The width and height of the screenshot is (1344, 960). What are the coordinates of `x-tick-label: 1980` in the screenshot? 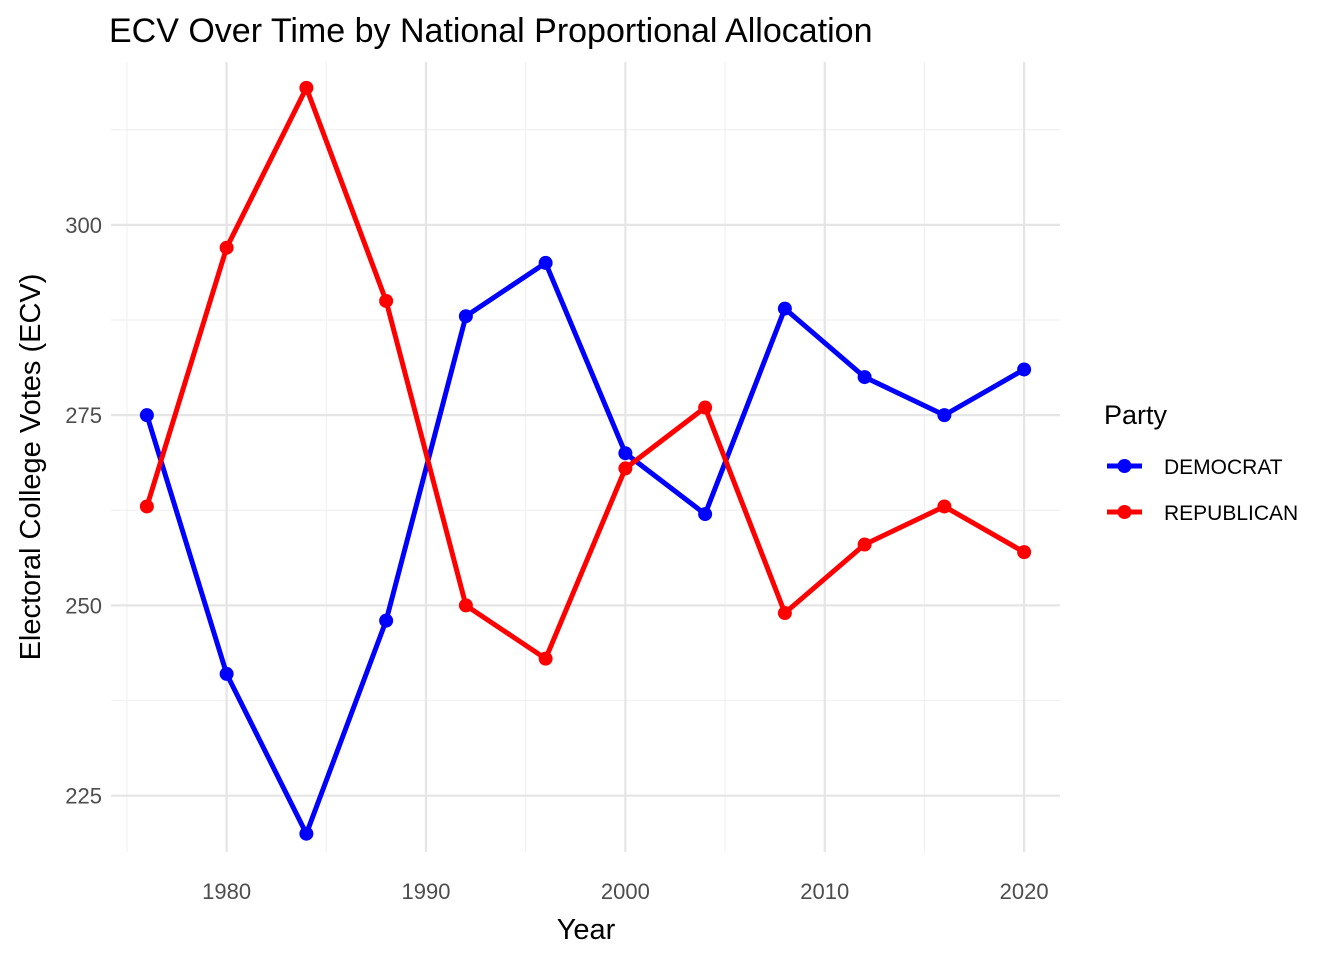 It's located at (226, 891).